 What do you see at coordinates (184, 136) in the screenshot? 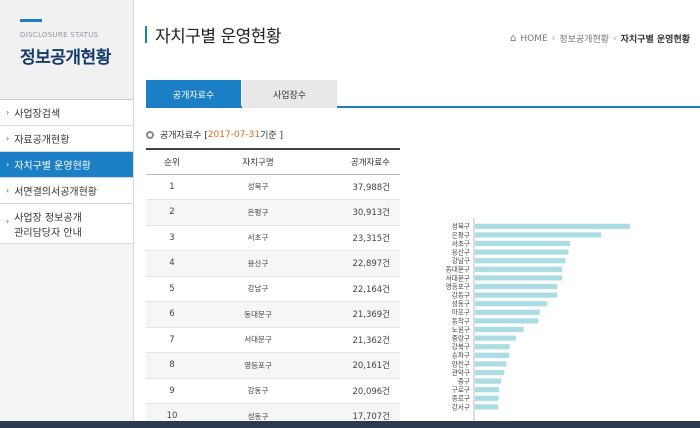
I see `section-heading-prefix: 공개자료수 [` at bounding box center [184, 136].